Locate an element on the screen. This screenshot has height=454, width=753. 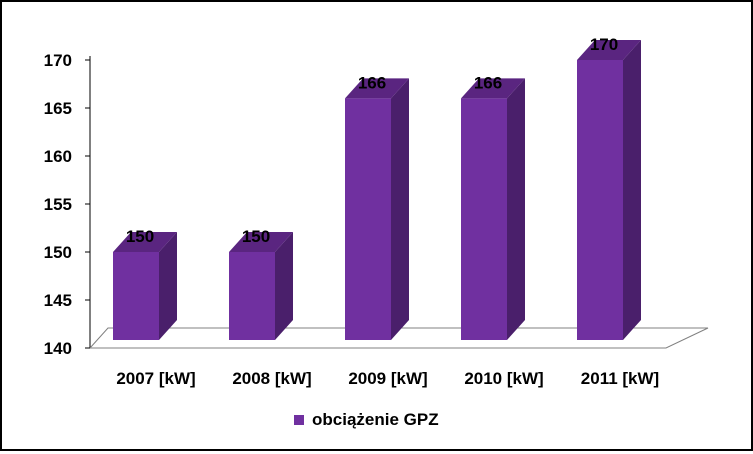
y-tick-label: 170 is located at coordinates (58, 60).